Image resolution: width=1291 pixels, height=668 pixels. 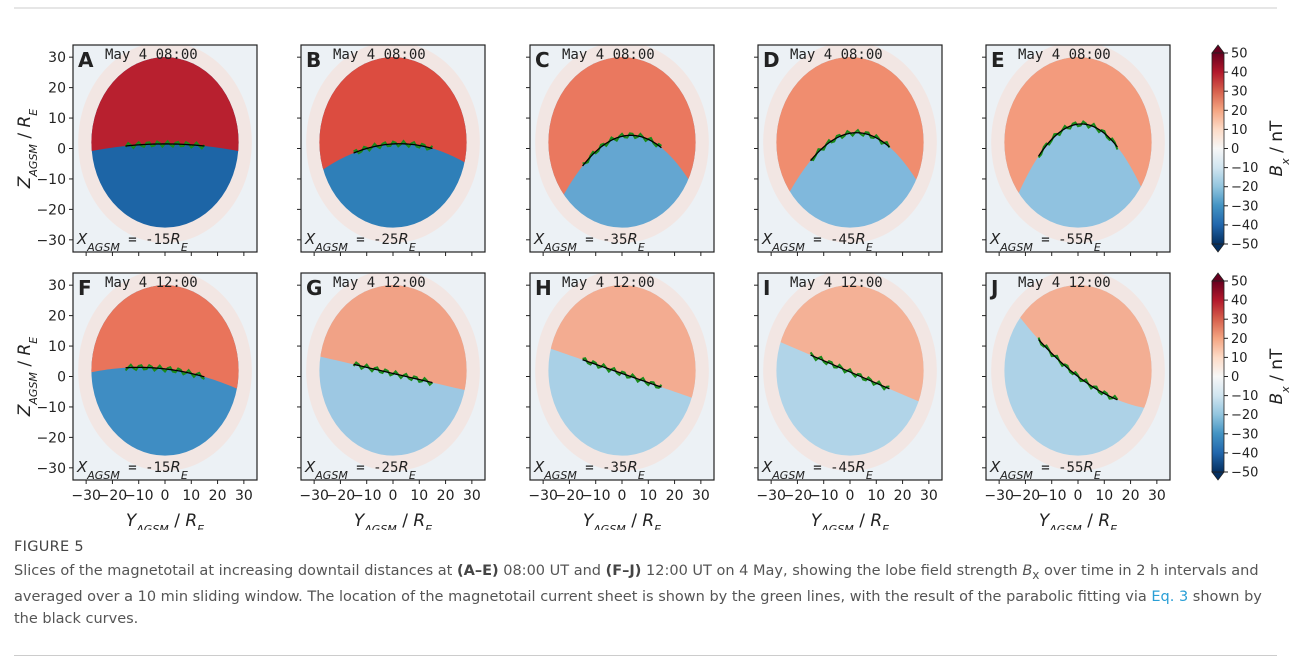 I want to click on lobes, so click(x=165, y=370).